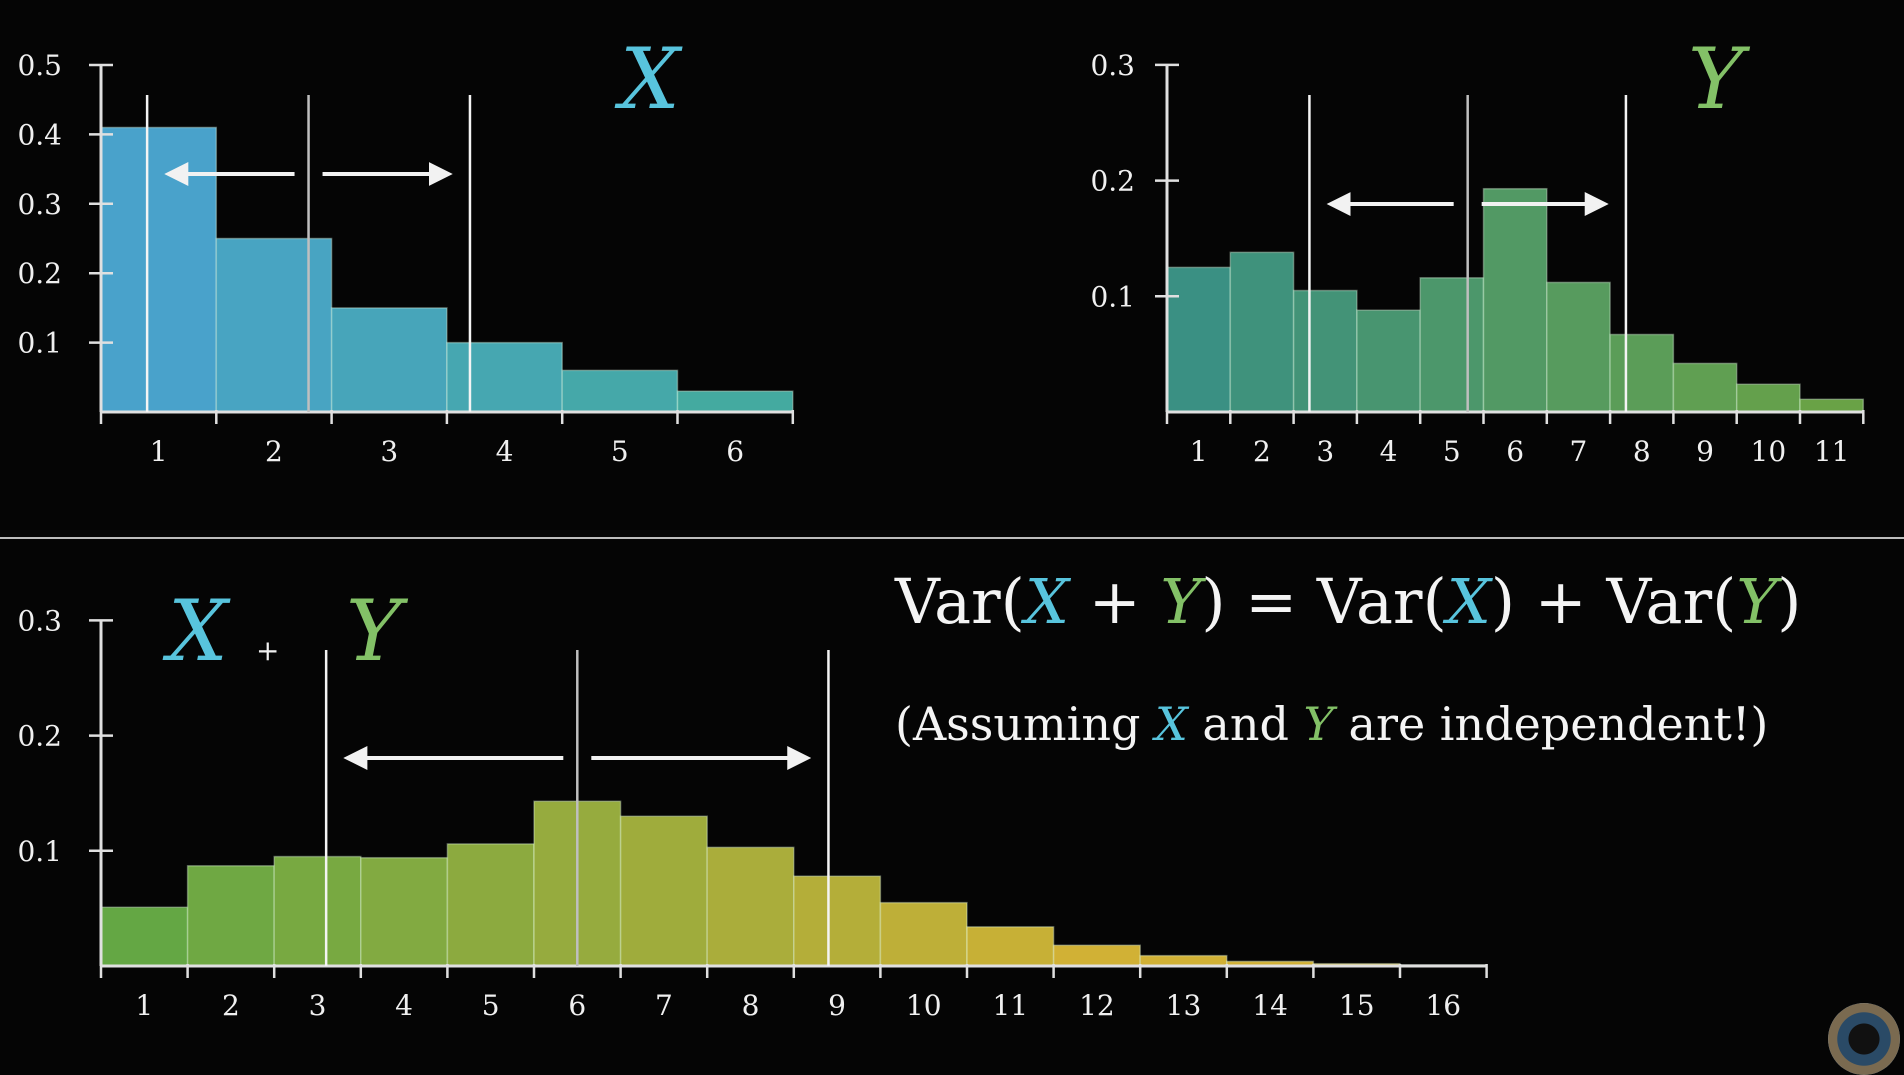 The image size is (1904, 1075). I want to click on x-tick-label-y: 10, so click(1769, 451).